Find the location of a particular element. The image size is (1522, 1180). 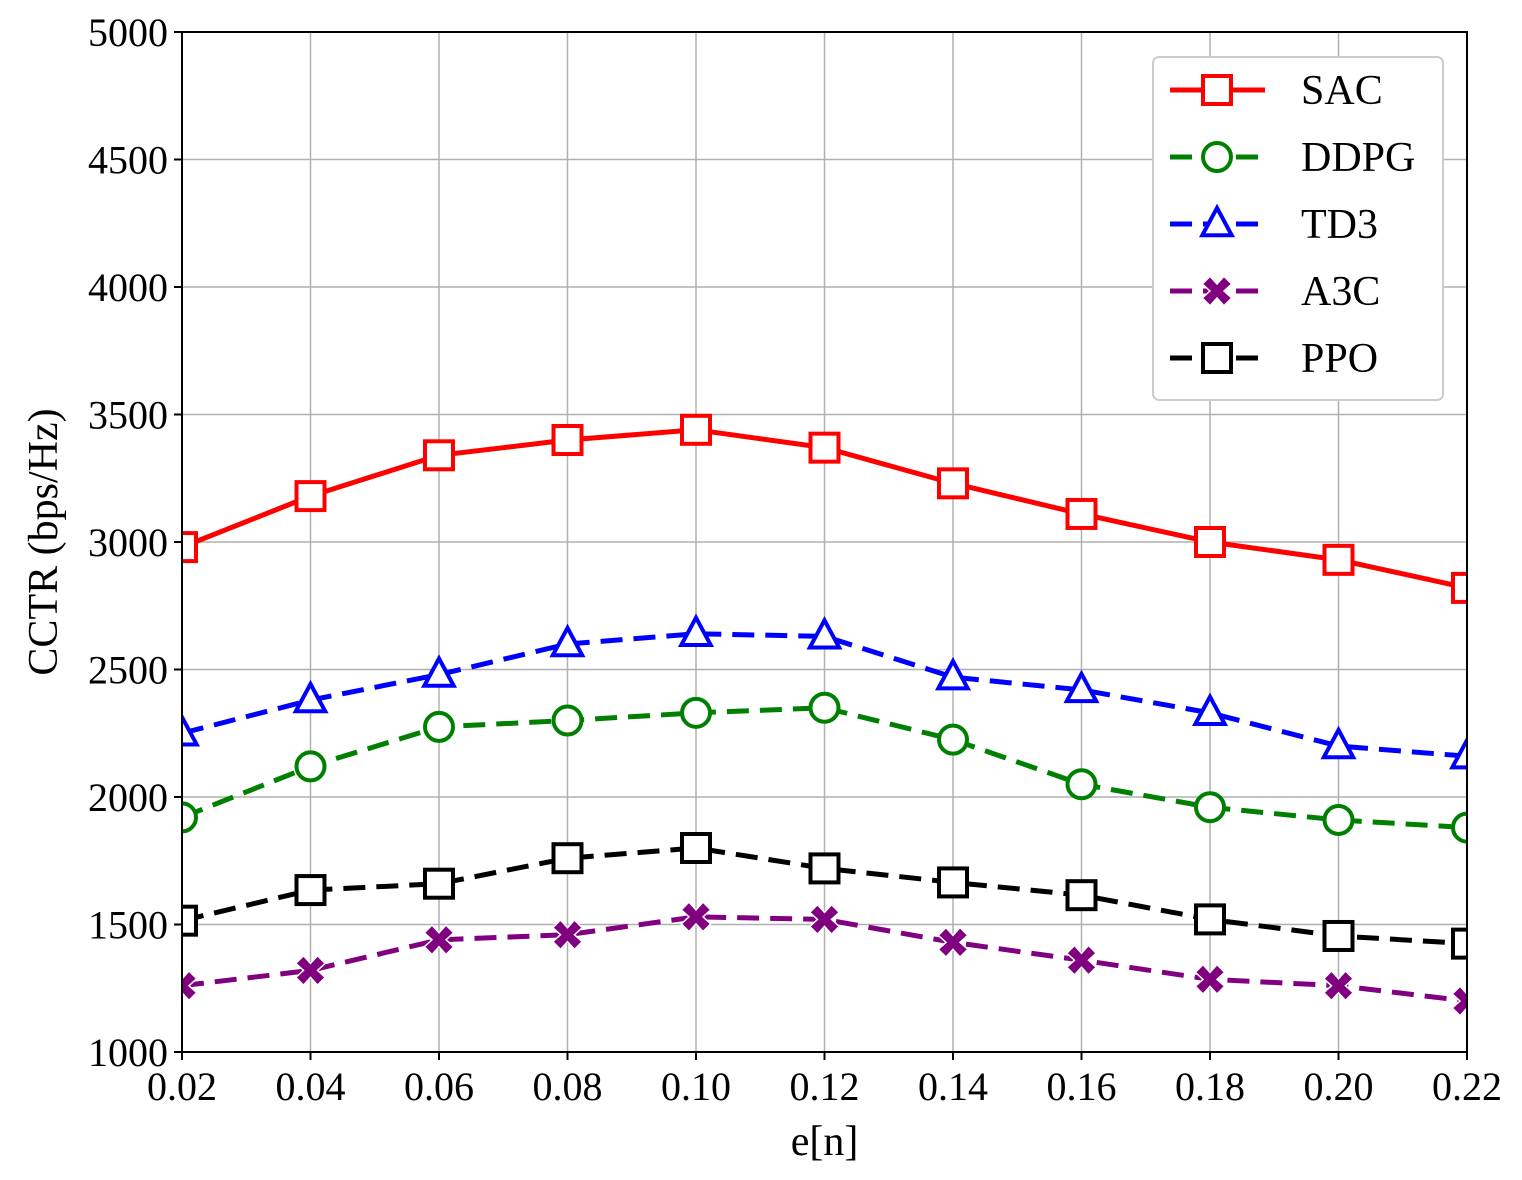

legend-label: TD3 is located at coordinates (1339, 225).